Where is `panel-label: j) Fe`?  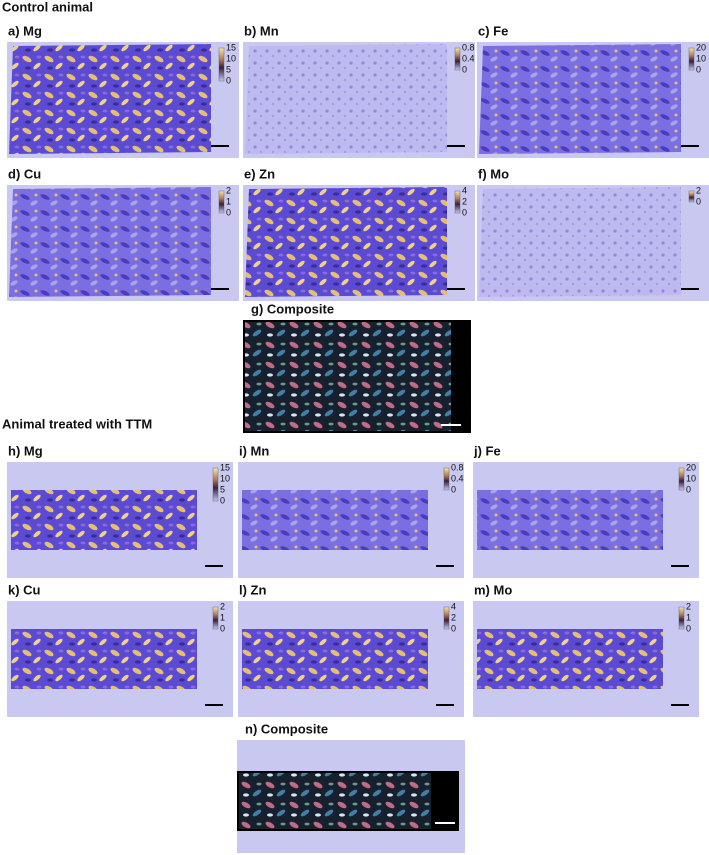 panel-label: j) Fe is located at coordinates (487, 450).